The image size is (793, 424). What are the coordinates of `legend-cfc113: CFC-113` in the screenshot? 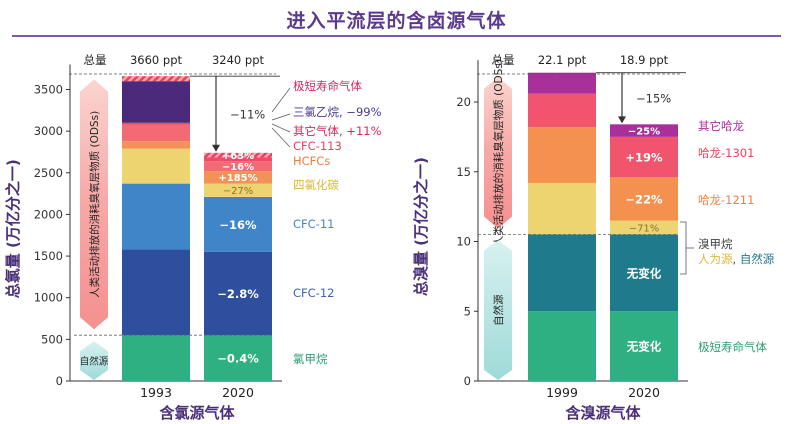 It's located at (317, 146).